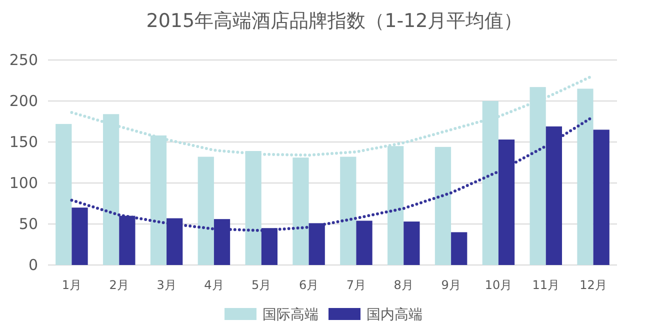  I want to click on xtick: 7月, so click(356, 285).